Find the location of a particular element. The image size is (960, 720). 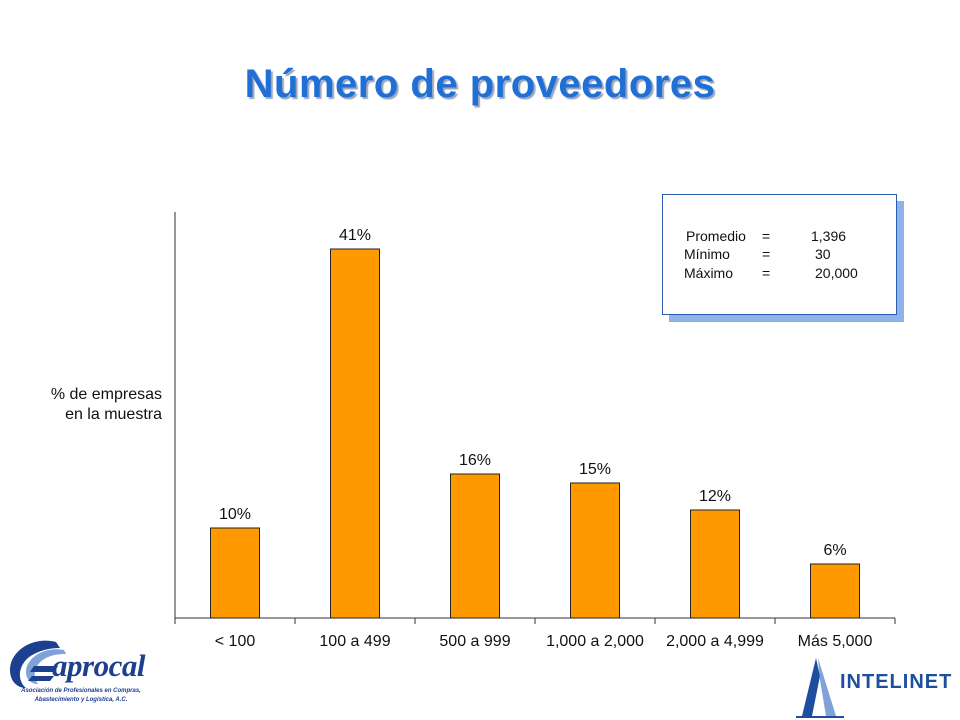

data-label: 41% is located at coordinates (355, 235).